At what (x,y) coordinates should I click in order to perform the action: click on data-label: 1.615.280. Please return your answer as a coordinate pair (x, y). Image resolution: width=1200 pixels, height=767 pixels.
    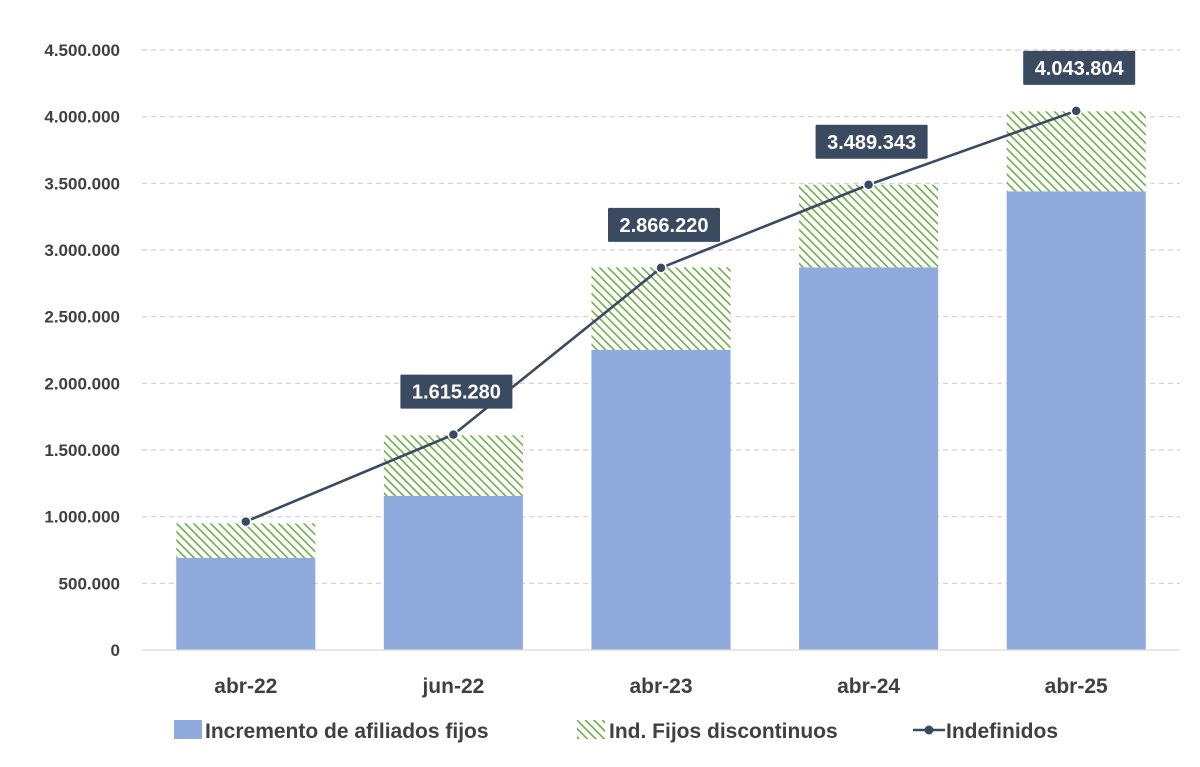
    Looking at the image, I should click on (456, 393).